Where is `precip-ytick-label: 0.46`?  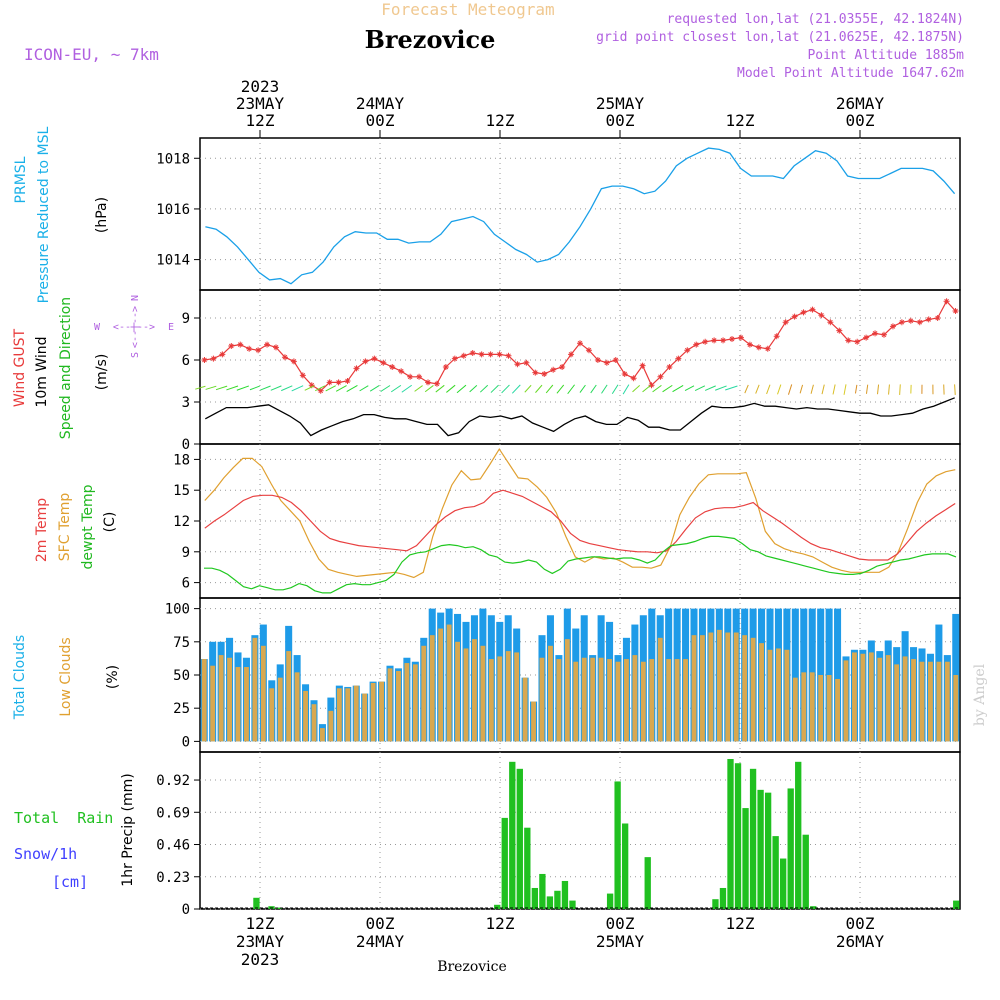 precip-ytick-label: 0.46 is located at coordinates (173, 846).